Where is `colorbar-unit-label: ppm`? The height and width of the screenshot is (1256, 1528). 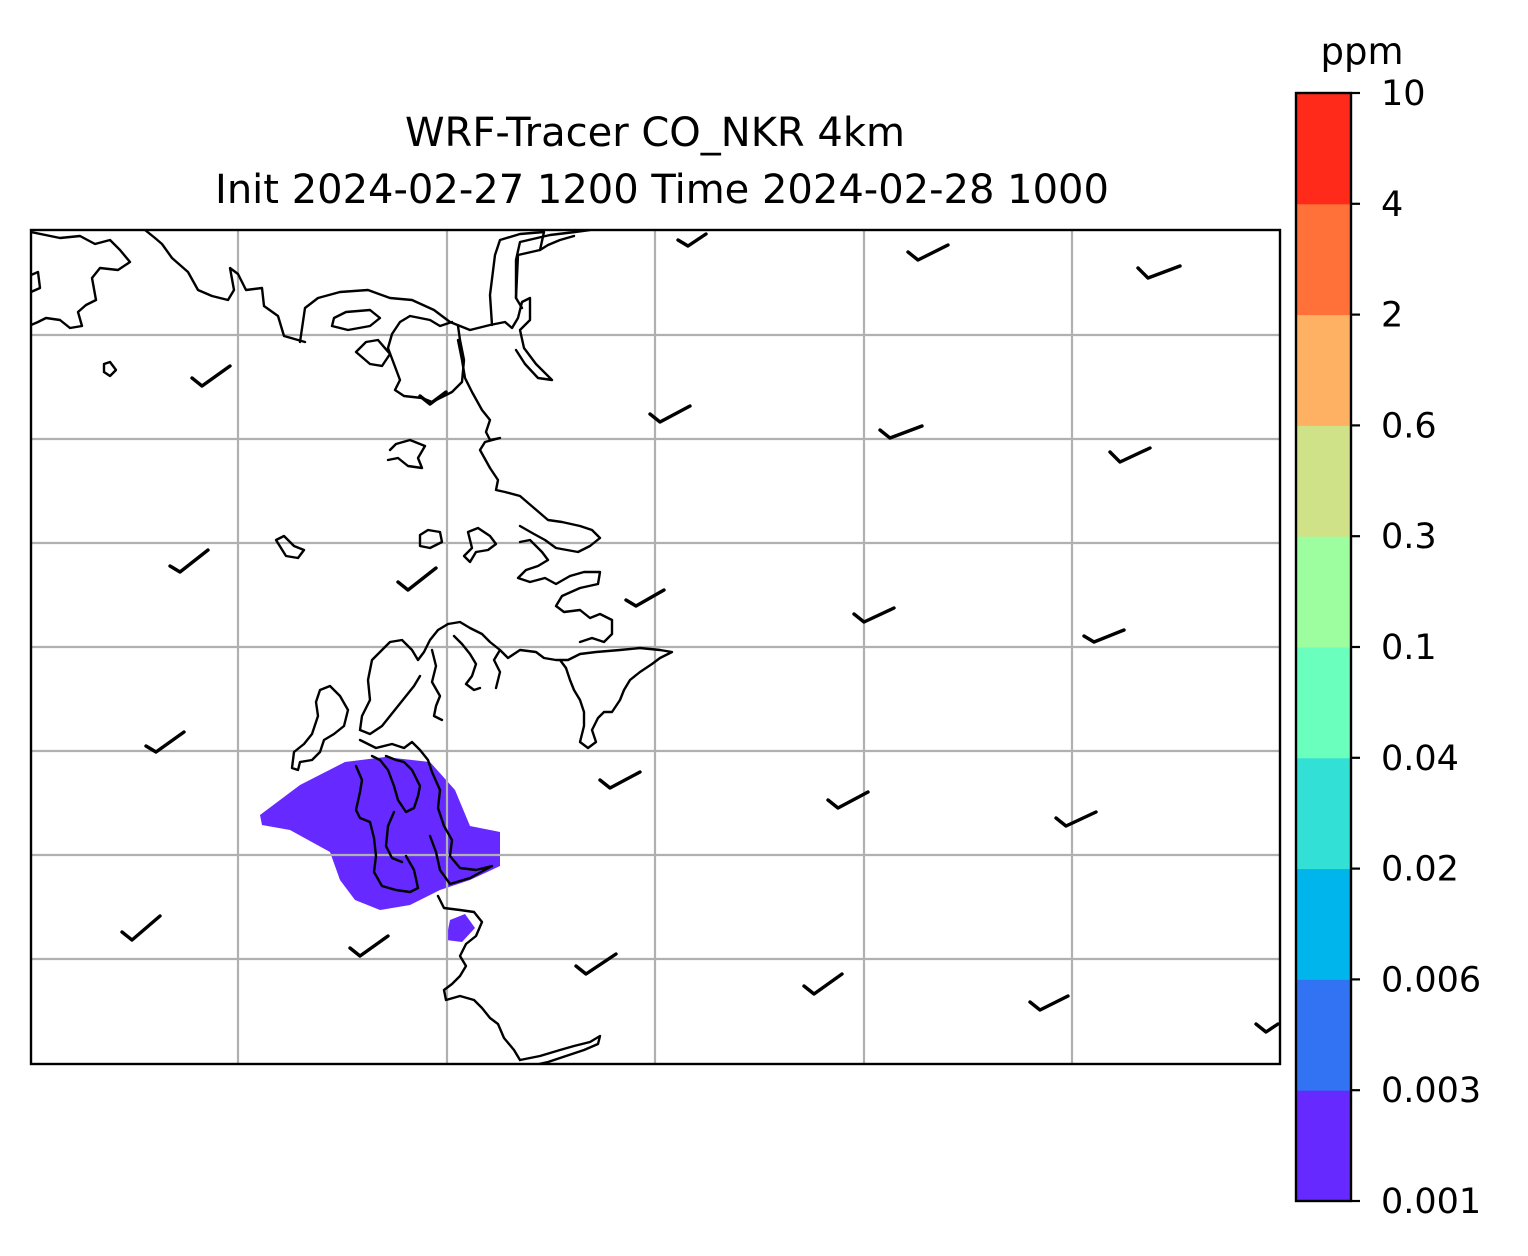
colorbar-unit-label: ppm is located at coordinates (1361, 51).